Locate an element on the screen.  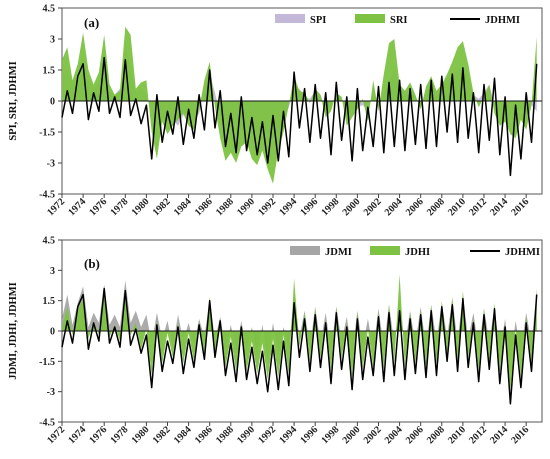
y-axis-title-b: JDMI, JDHI, JDHMI is located at coordinates (13, 330).